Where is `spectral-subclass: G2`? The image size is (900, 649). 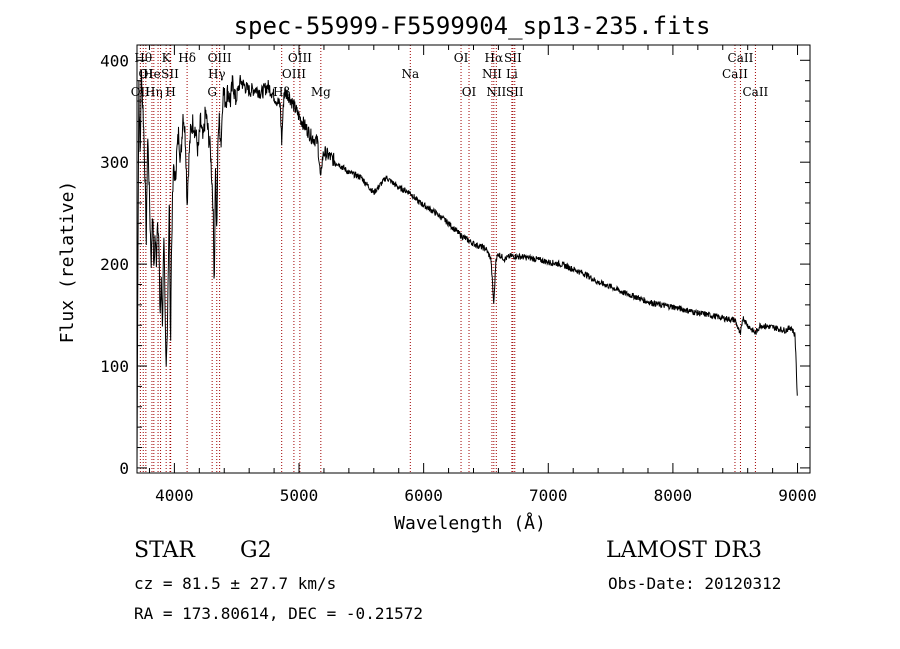
spectral-subclass: G2 is located at coordinates (256, 550).